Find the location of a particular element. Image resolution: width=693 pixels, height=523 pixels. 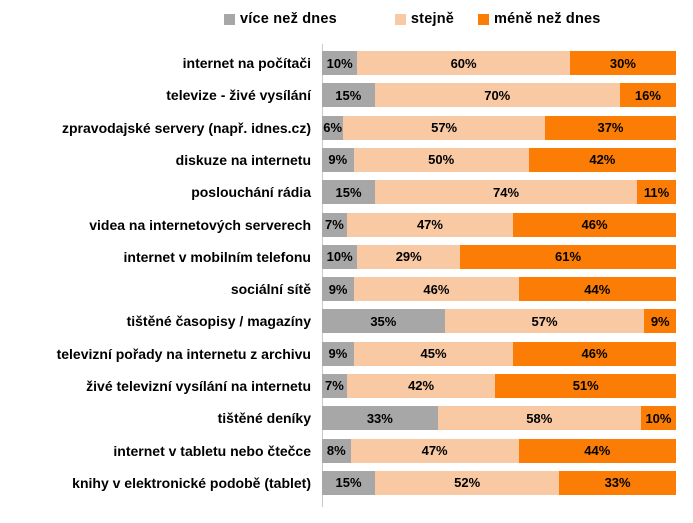

value-label: 11% is located at coordinates (656, 192).